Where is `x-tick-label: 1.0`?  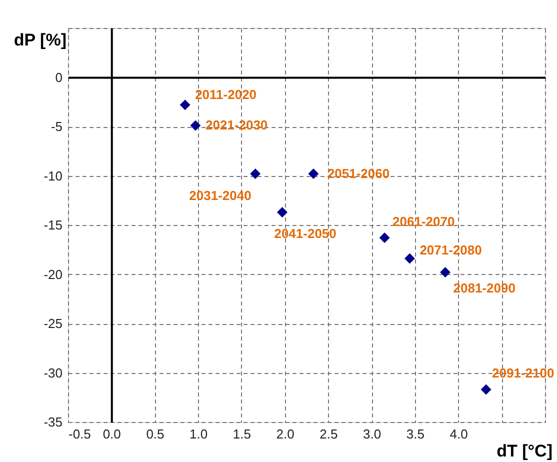
x-tick-label: 1.0 is located at coordinates (199, 434).